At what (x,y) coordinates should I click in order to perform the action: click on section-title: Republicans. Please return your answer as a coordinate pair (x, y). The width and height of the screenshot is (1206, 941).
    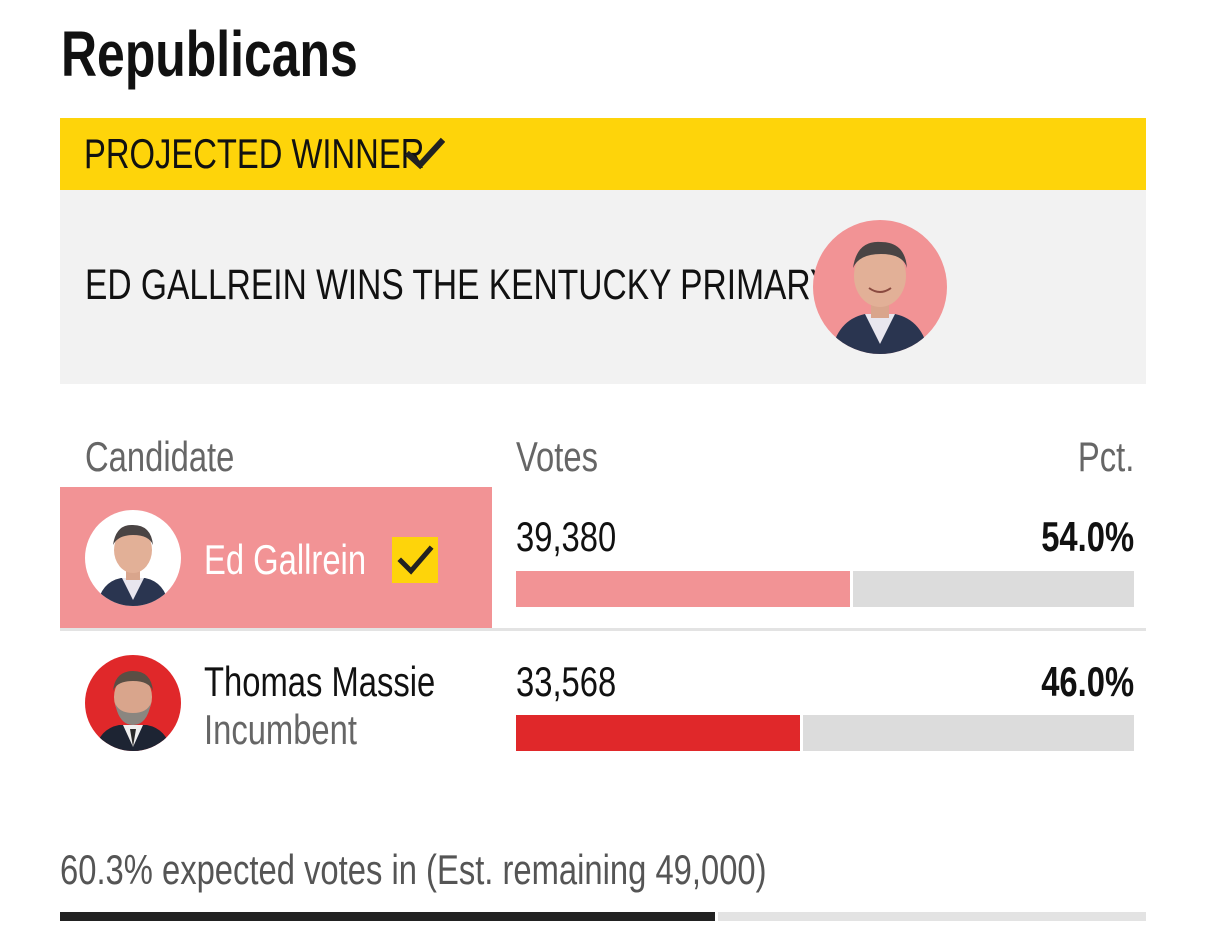
    Looking at the image, I should click on (209, 54).